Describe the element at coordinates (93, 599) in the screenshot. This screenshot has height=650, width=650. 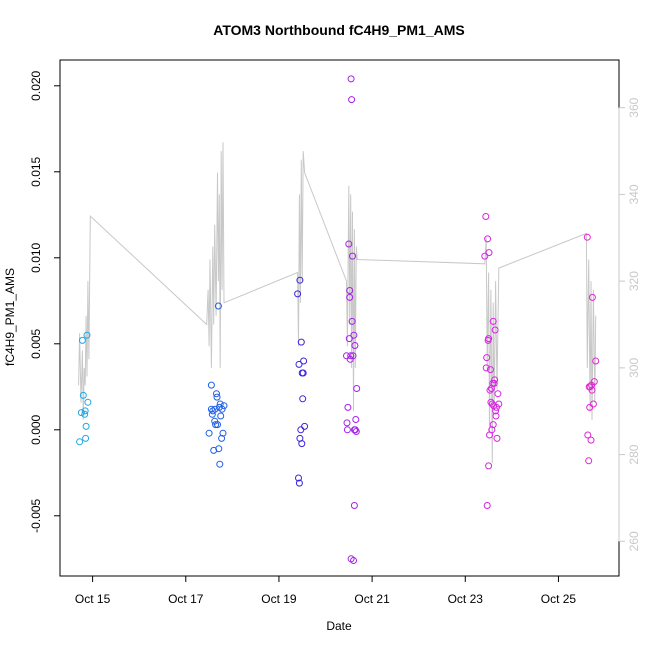
I see `x-tick-label: Oct 15` at that location.